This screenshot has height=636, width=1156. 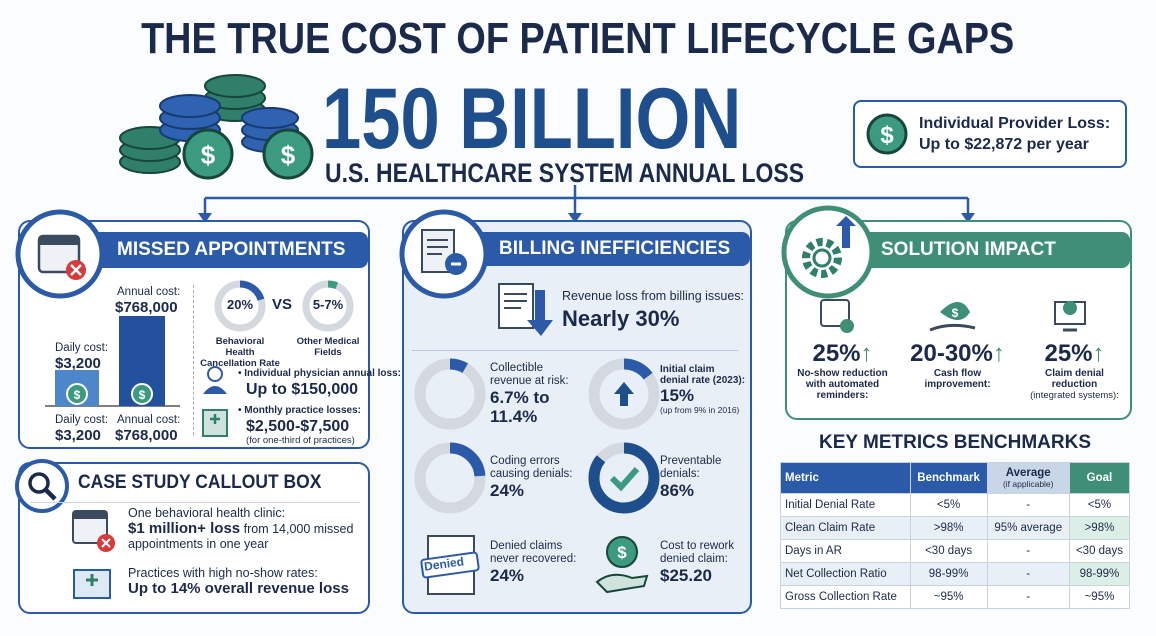 What do you see at coordinates (948, 505) in the screenshot?
I see `table-cell: <5%` at bounding box center [948, 505].